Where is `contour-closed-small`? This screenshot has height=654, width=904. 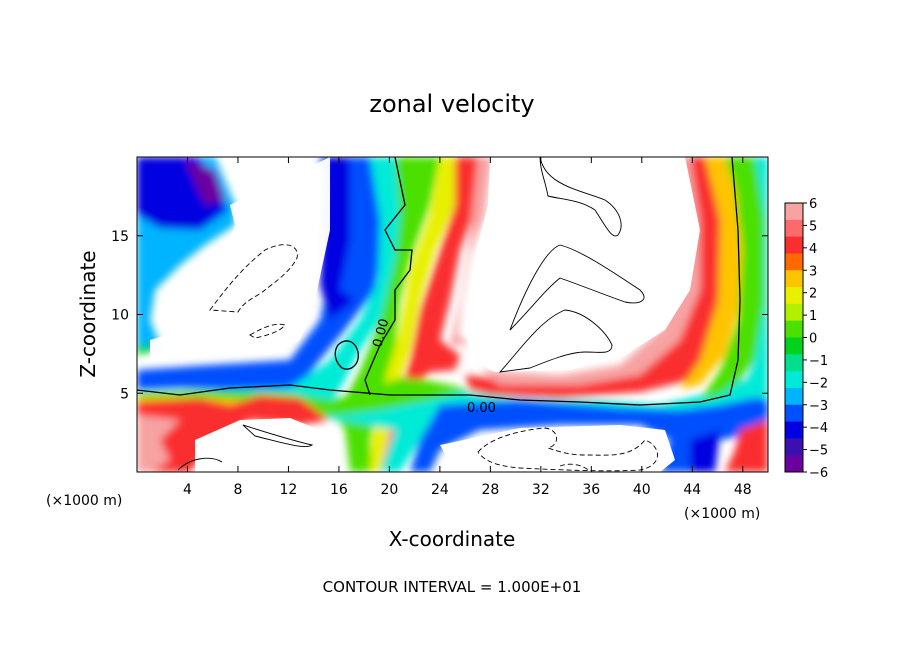
contour-closed-small is located at coordinates (346, 355).